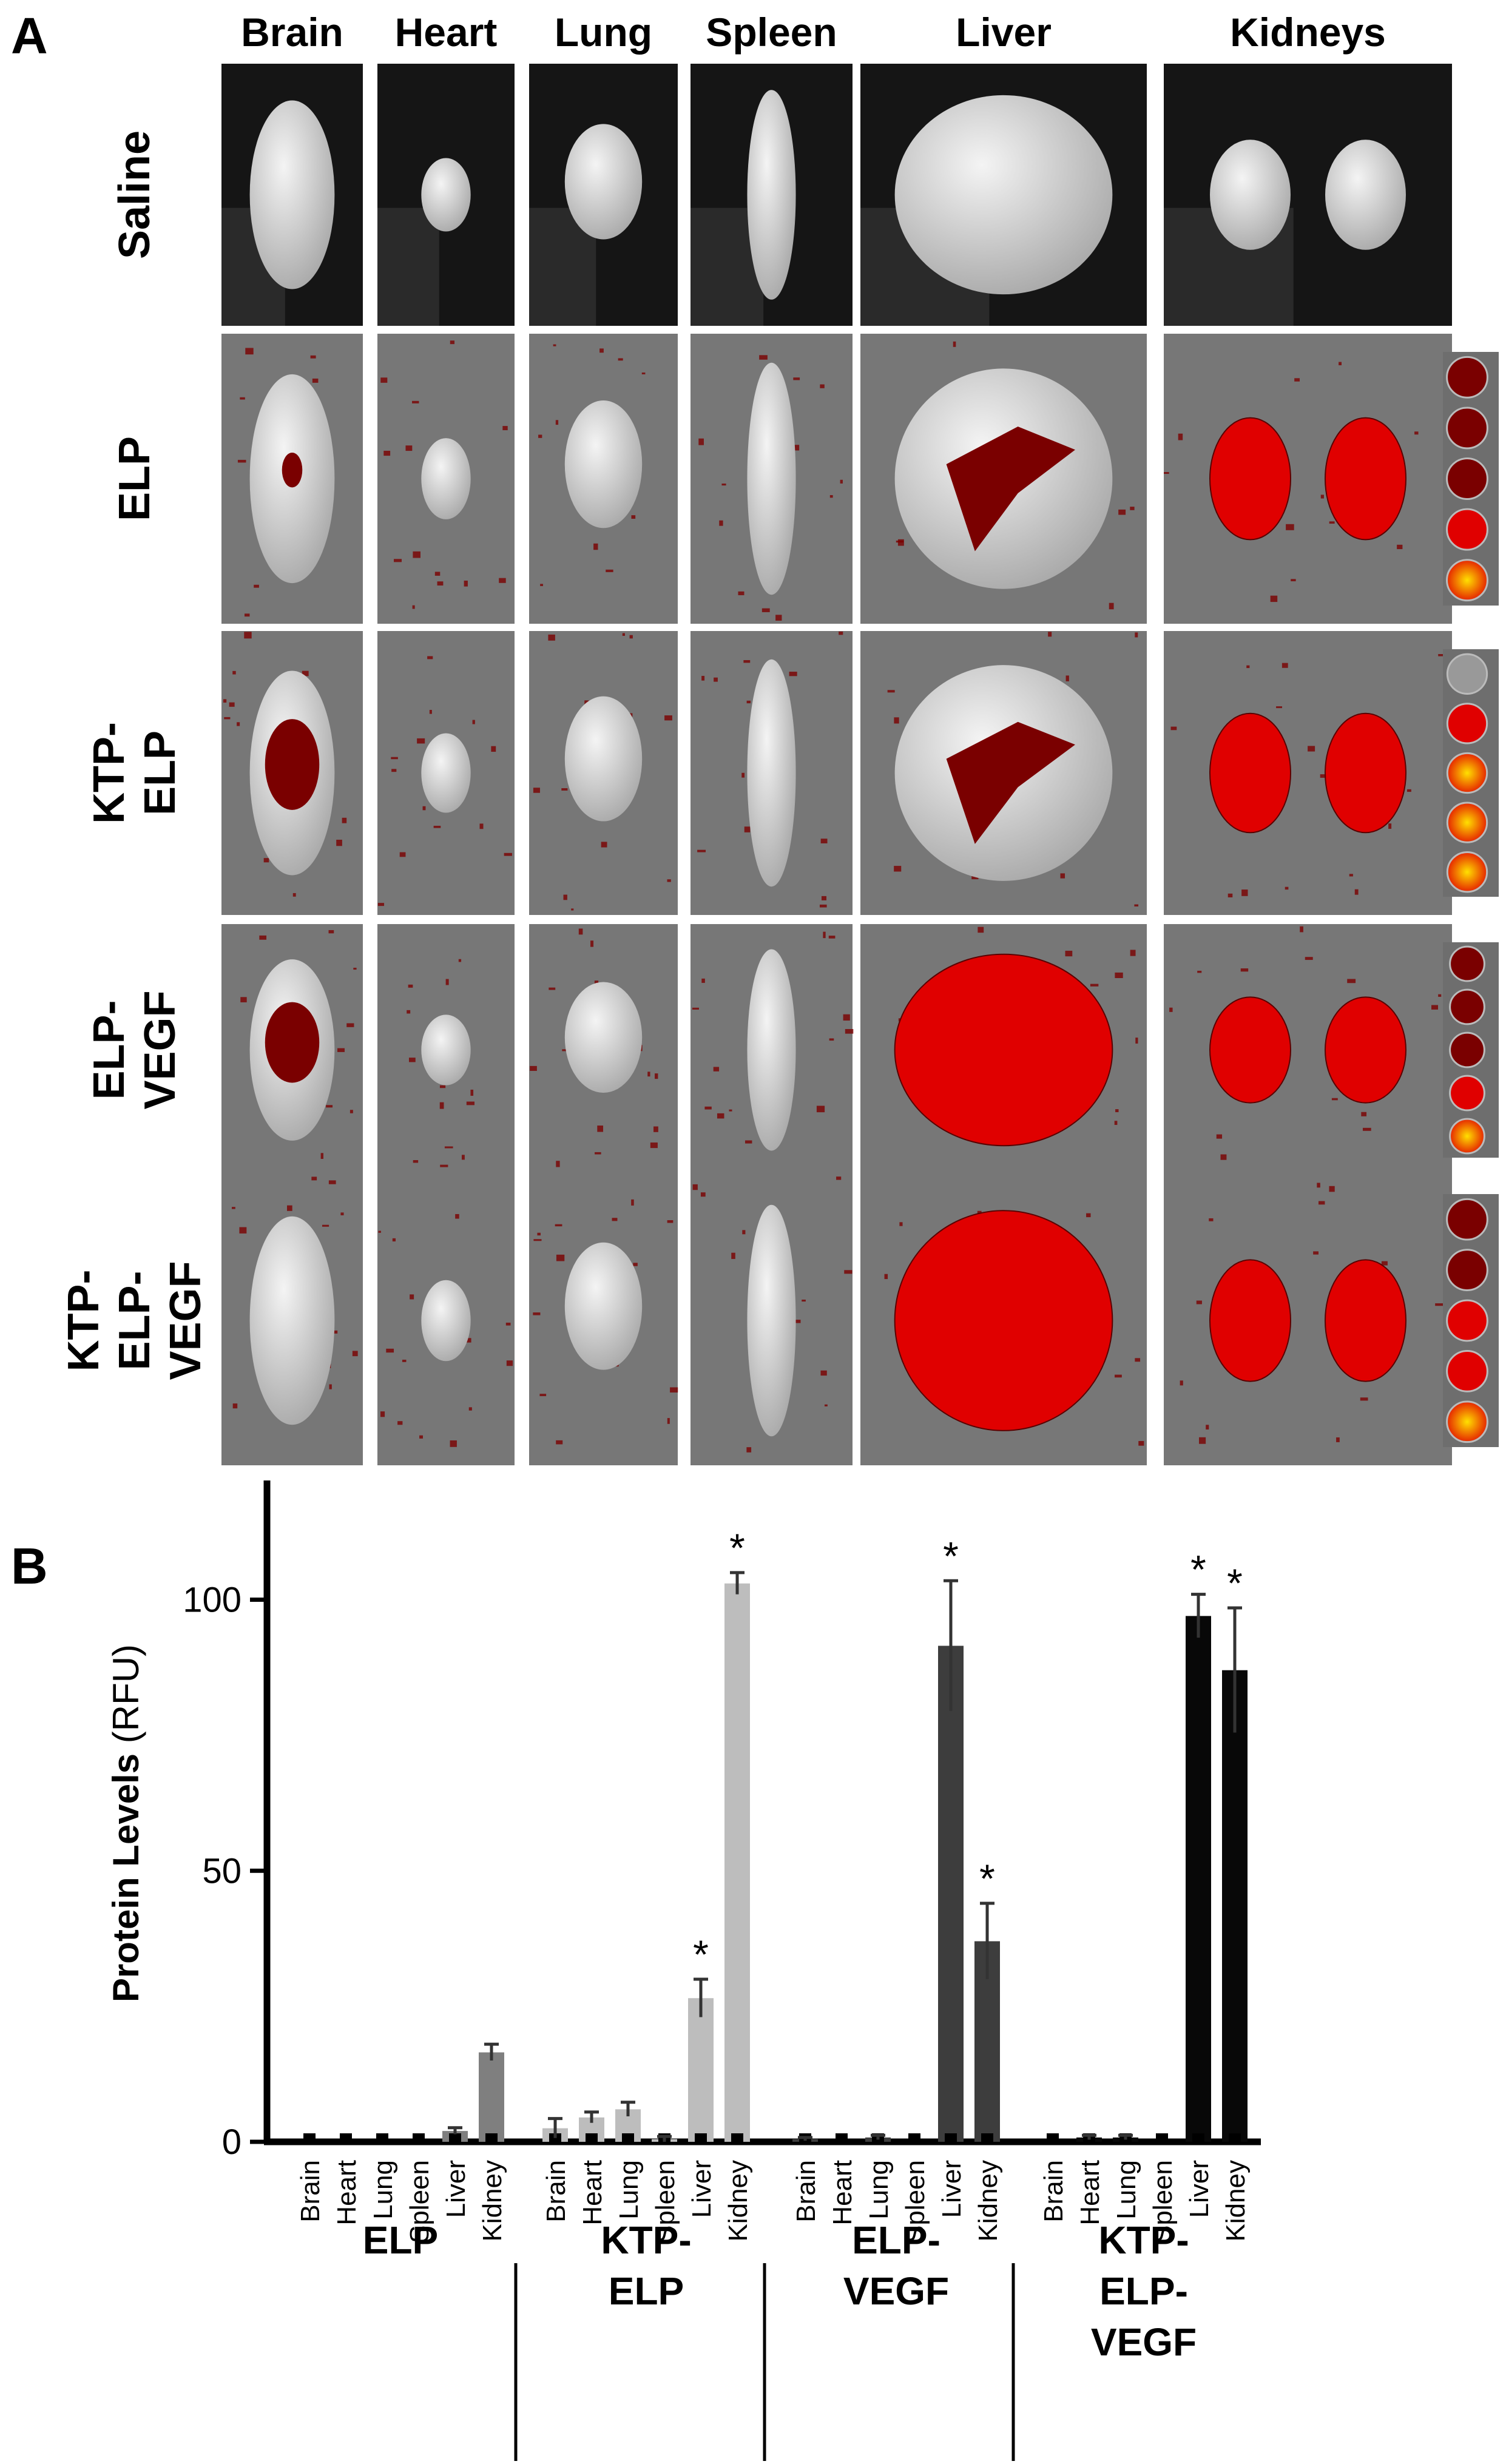 Image resolution: width=1506 pixels, height=2464 pixels. Describe the element at coordinates (896, 2240) in the screenshot. I see `group-label: ELP-` at that location.